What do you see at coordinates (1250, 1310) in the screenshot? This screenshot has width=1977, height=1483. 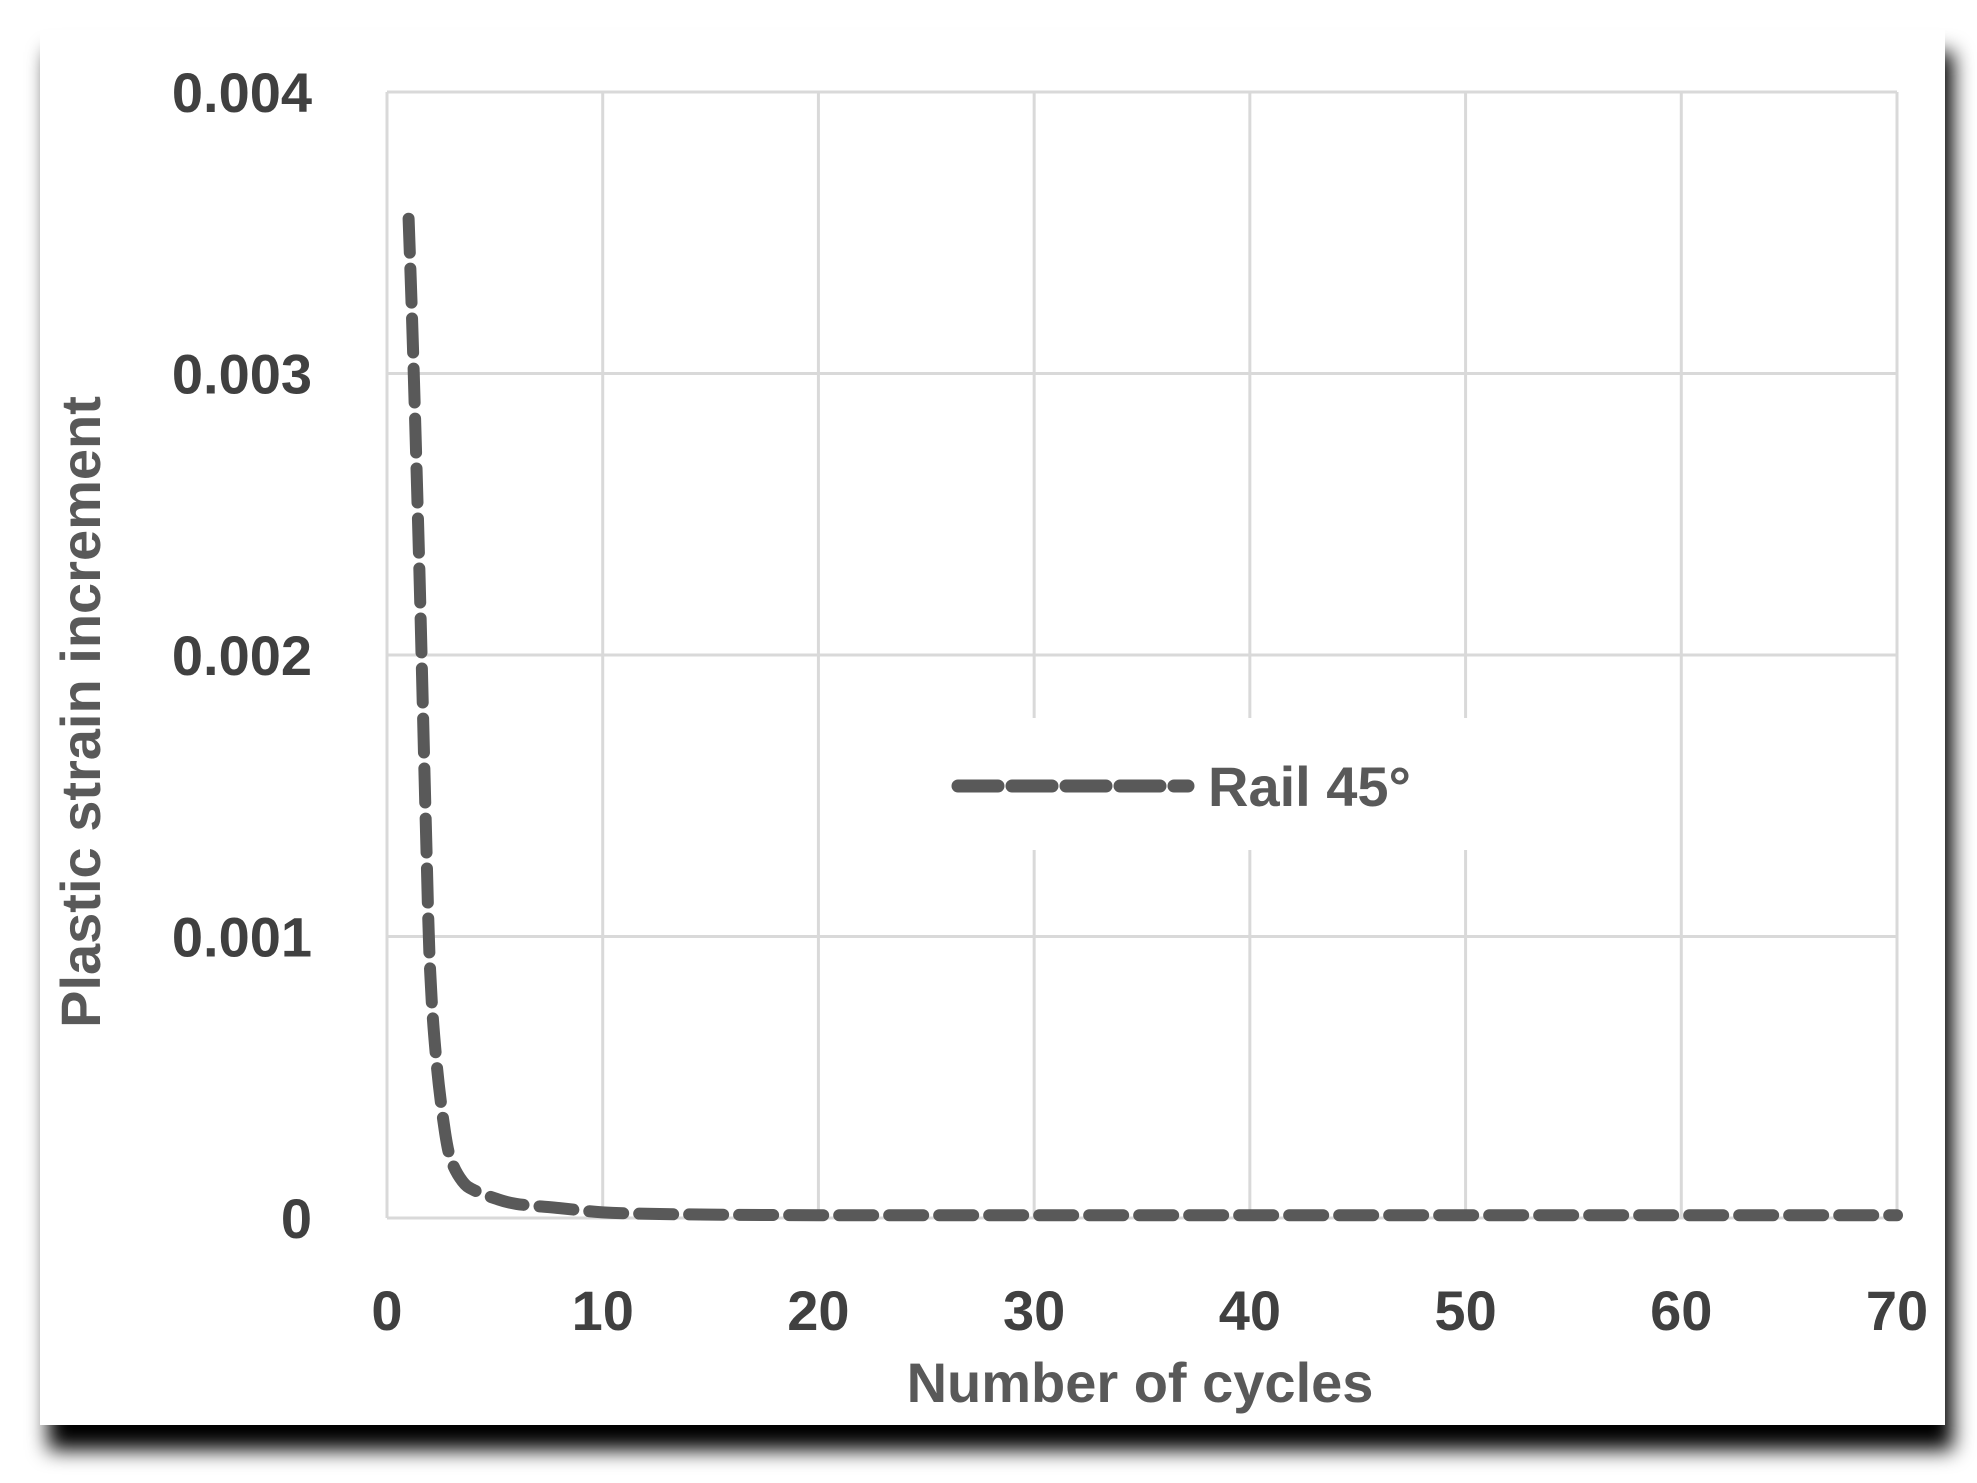 I see `x-tick-label: 40` at bounding box center [1250, 1310].